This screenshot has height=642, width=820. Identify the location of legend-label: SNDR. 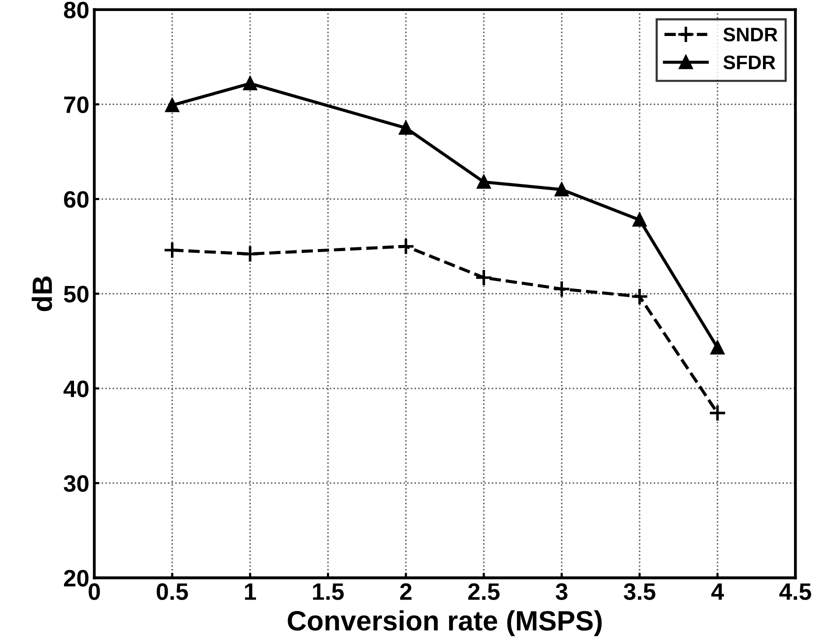
(750, 35).